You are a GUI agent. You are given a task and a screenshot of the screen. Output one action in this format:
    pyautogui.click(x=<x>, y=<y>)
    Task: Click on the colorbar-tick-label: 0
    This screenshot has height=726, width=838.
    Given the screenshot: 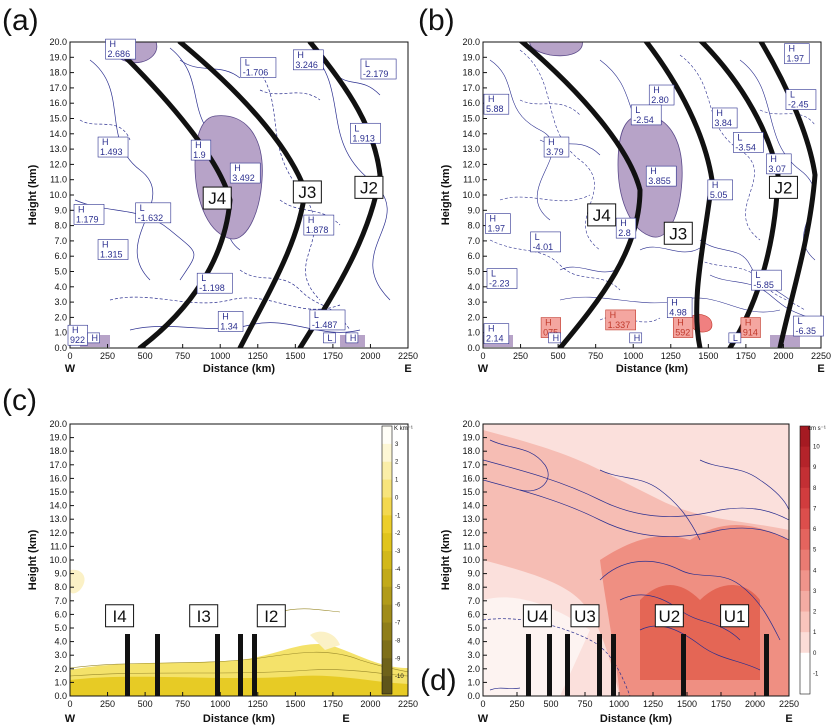 What is the action you would take?
    pyautogui.click(x=815, y=654)
    